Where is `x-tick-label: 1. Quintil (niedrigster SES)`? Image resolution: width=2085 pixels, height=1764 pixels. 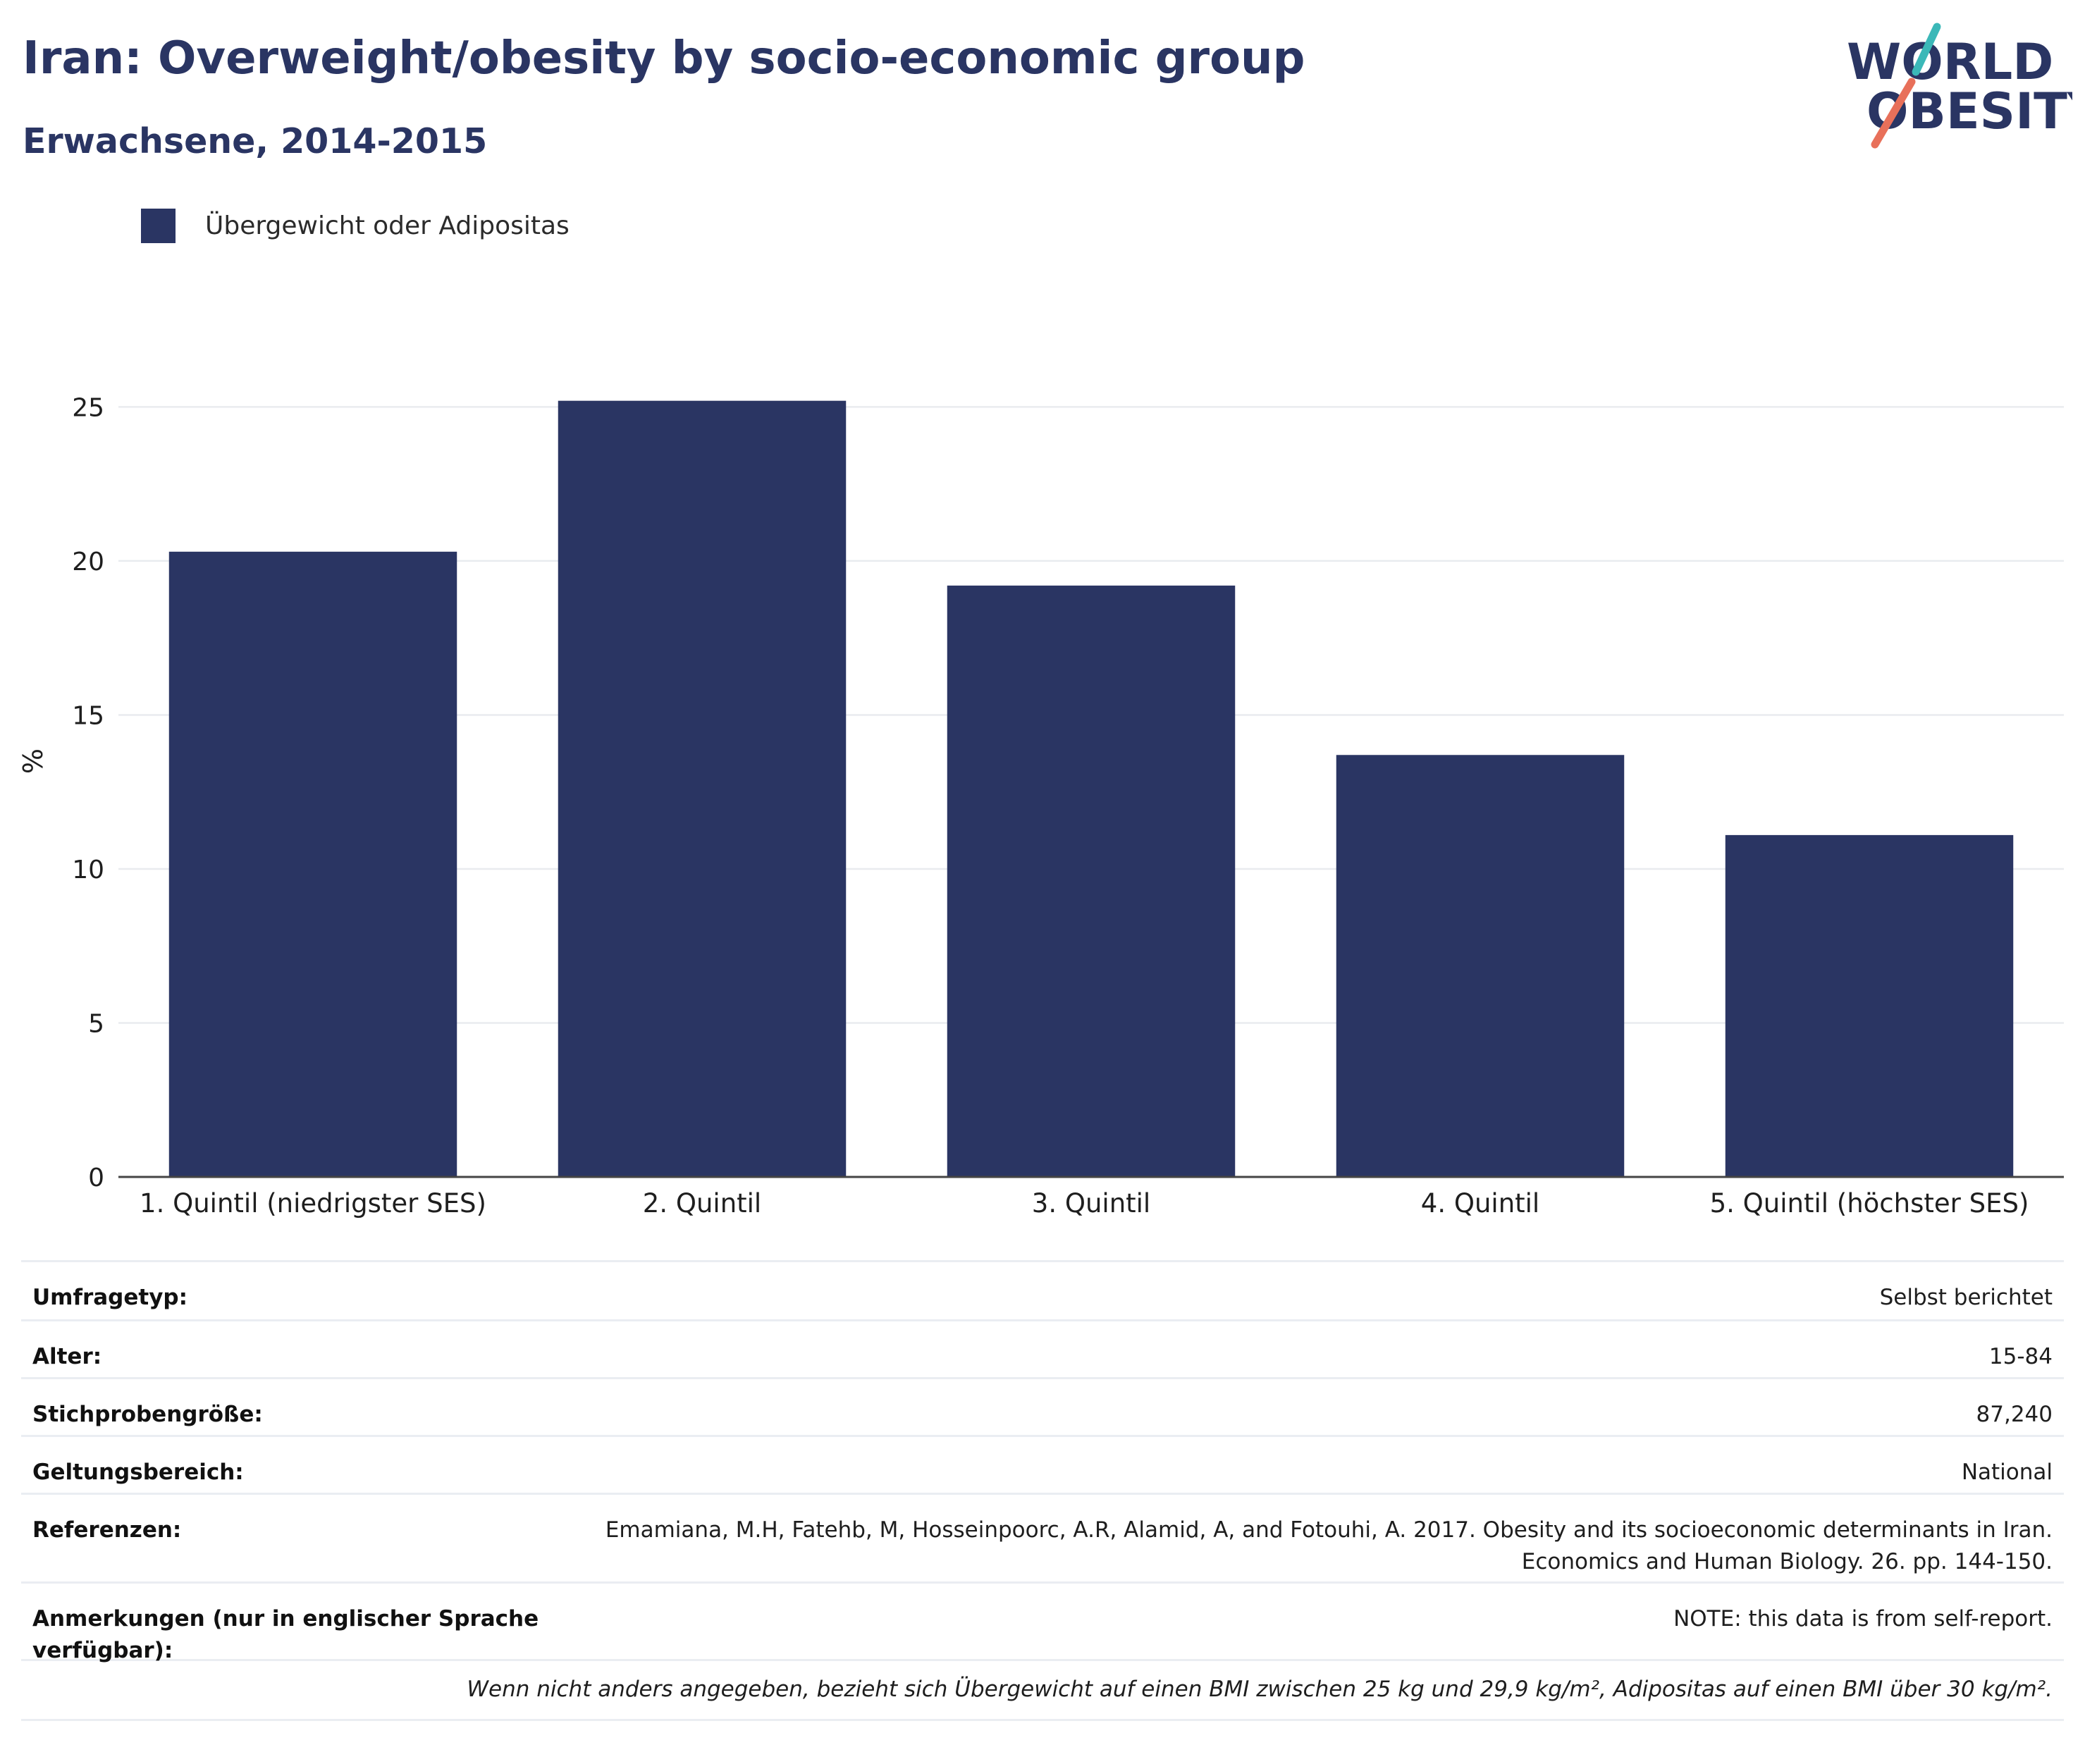 x-tick-label: 1. Quintil (niedrigster SES) is located at coordinates (313, 1203).